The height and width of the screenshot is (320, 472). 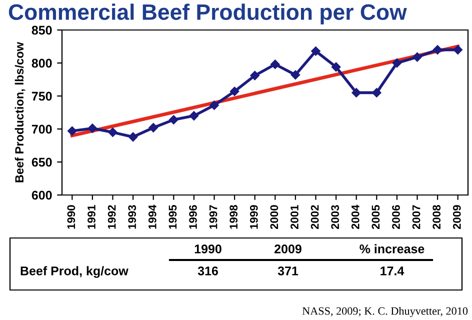 What do you see at coordinates (335, 217) in the screenshot?
I see `x-tick-label: 2003` at bounding box center [335, 217].